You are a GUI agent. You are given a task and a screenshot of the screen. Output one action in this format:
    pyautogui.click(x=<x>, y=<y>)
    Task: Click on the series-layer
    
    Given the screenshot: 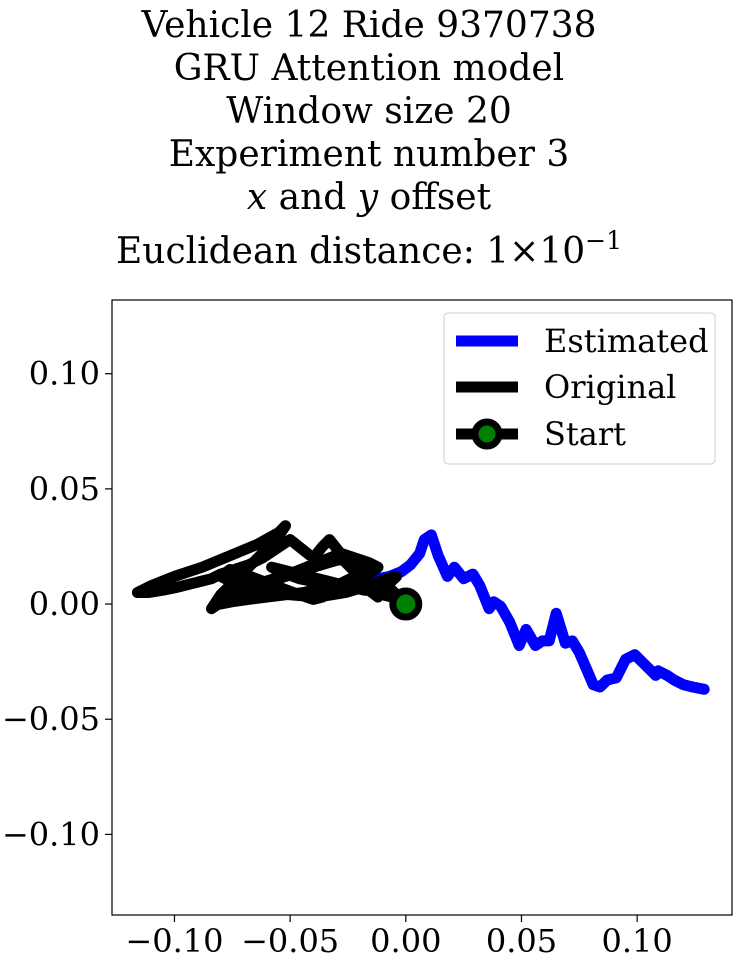 What is the action you would take?
    pyautogui.click(x=420, y=607)
    